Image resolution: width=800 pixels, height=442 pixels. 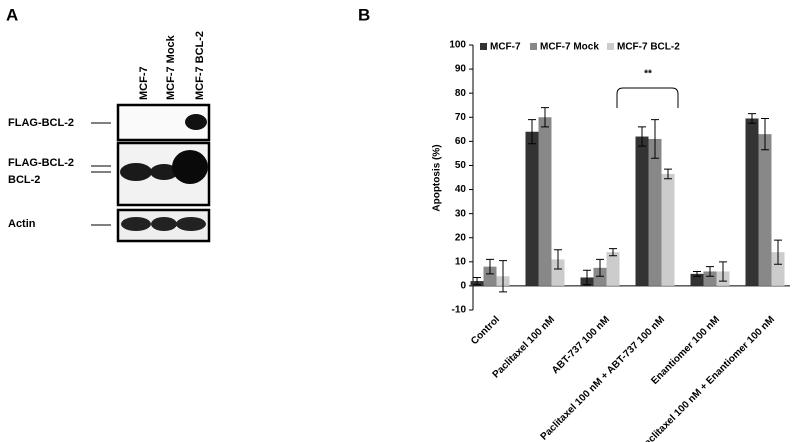 What do you see at coordinates (437, 177) in the screenshot?
I see `y-axis-label: Apoptosis (%)` at bounding box center [437, 177].